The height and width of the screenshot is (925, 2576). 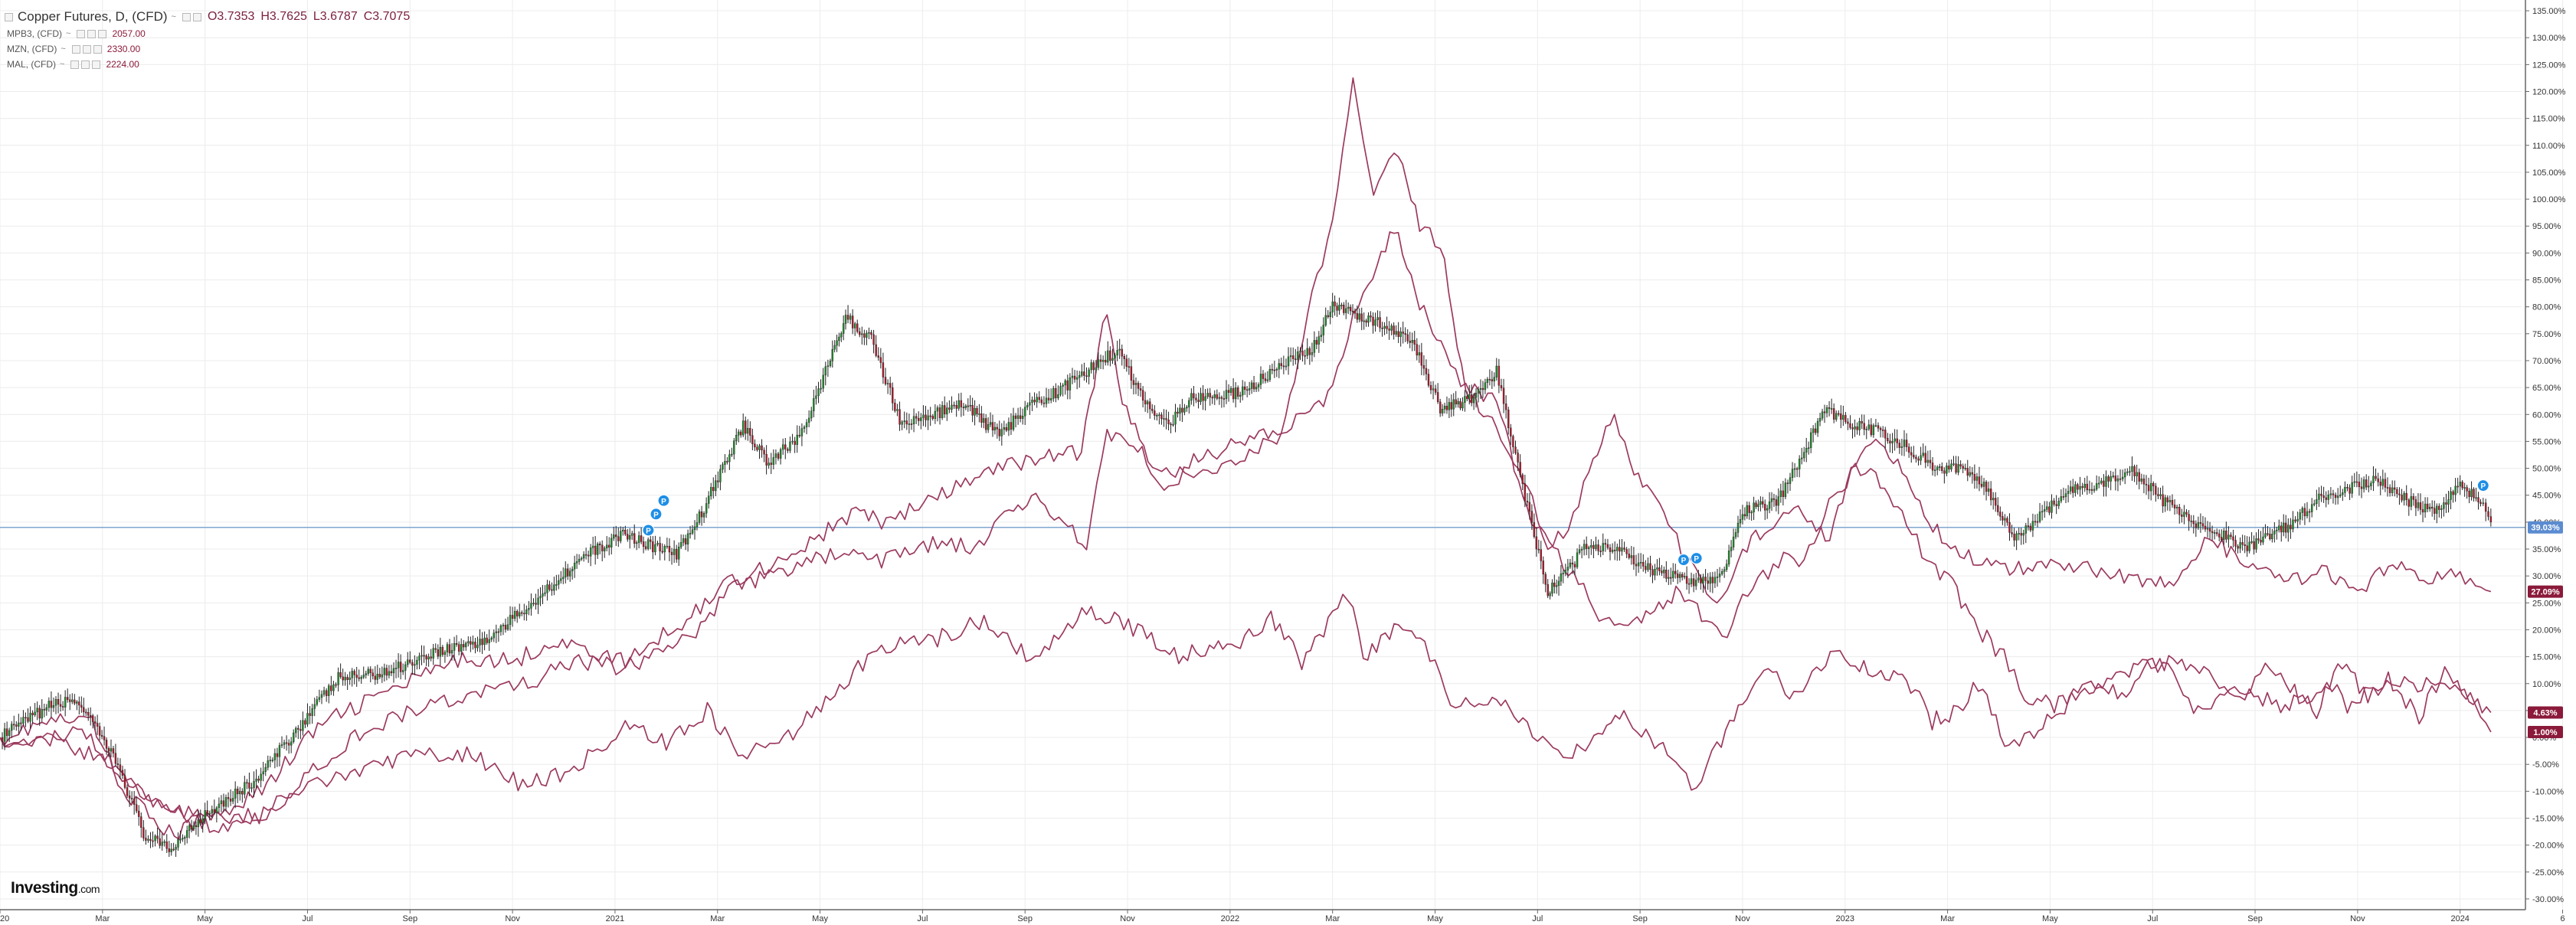 What do you see at coordinates (210, 64) in the screenshot?
I see `legend-overlay-row: MAL, (CFD) ~ 2224.00` at bounding box center [210, 64].